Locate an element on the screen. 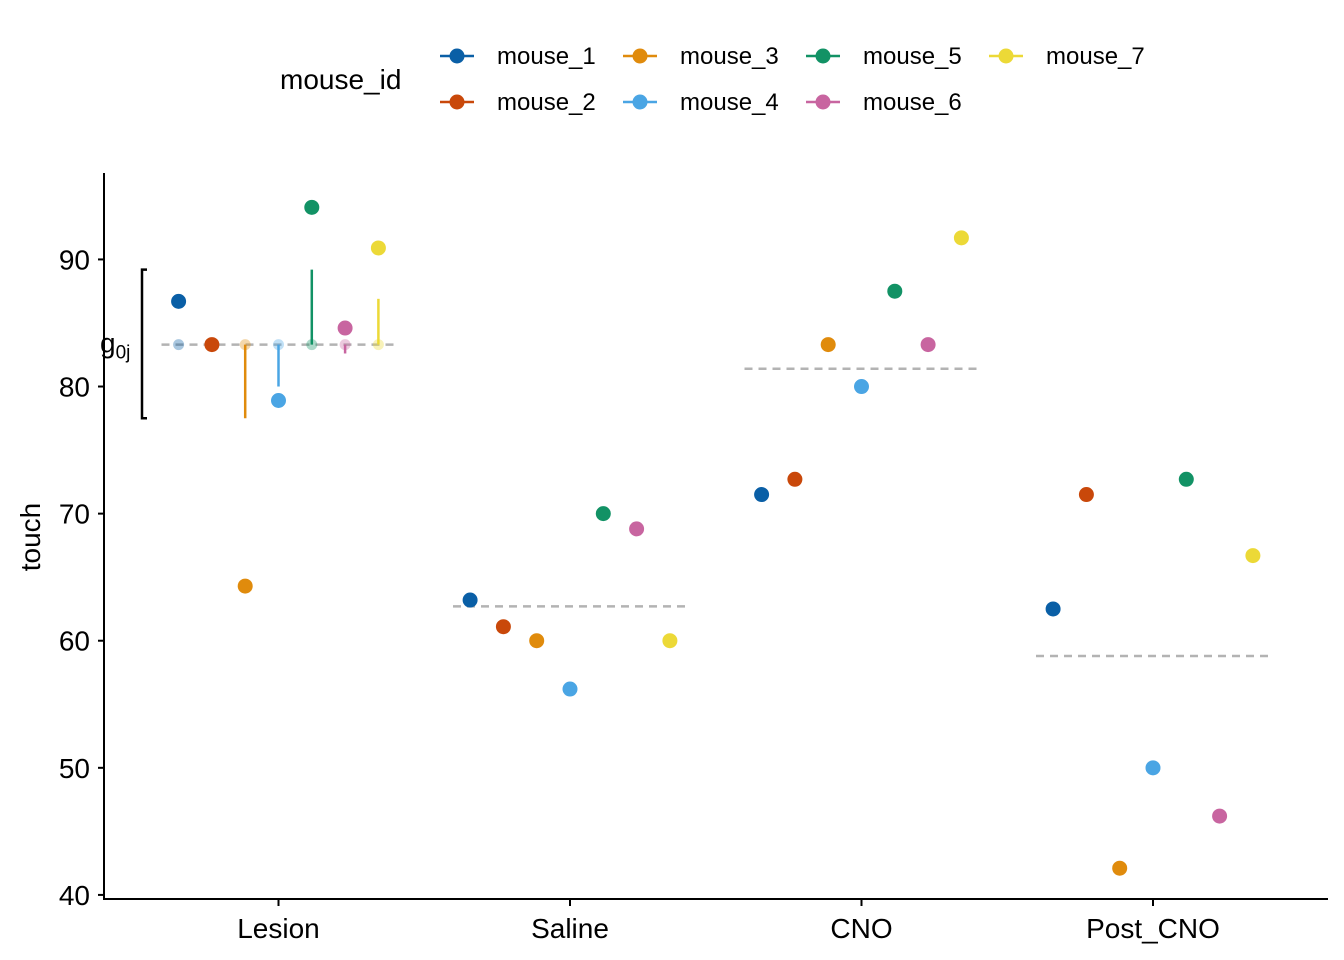 This screenshot has height=960, width=1344. legend-item: mouse_1 is located at coordinates (518, 56).